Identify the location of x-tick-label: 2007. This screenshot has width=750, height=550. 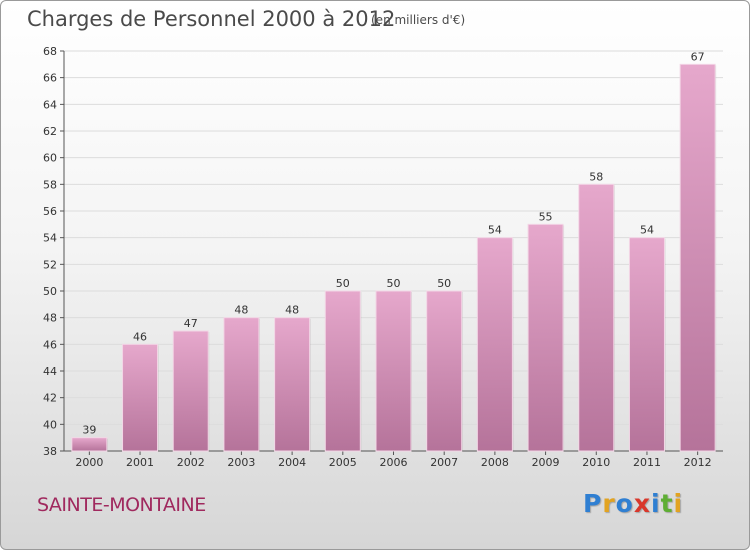
(444, 462).